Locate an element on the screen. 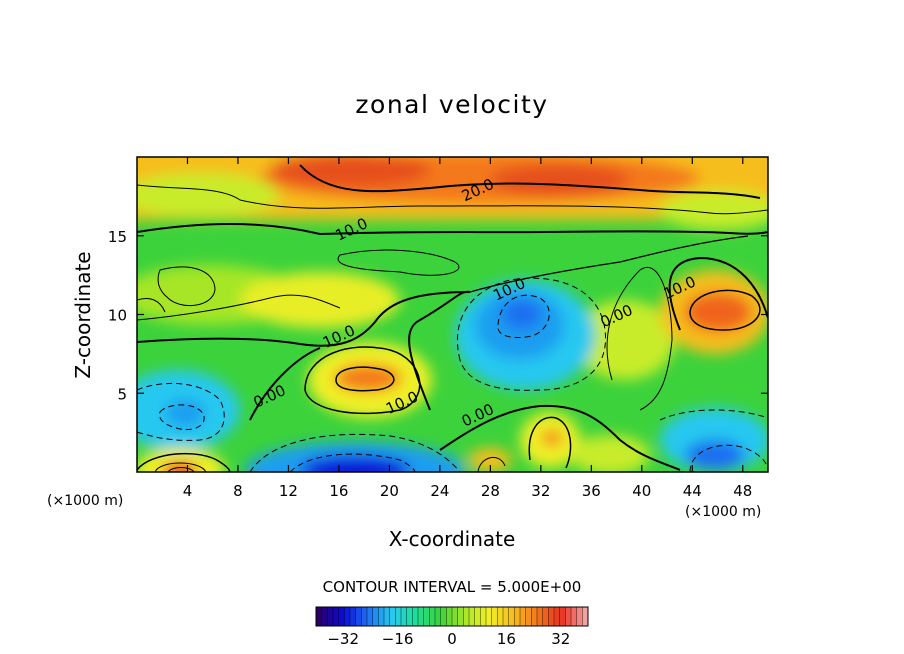 The width and height of the screenshot is (904, 654). x-tick-label: 24 is located at coordinates (439, 491).